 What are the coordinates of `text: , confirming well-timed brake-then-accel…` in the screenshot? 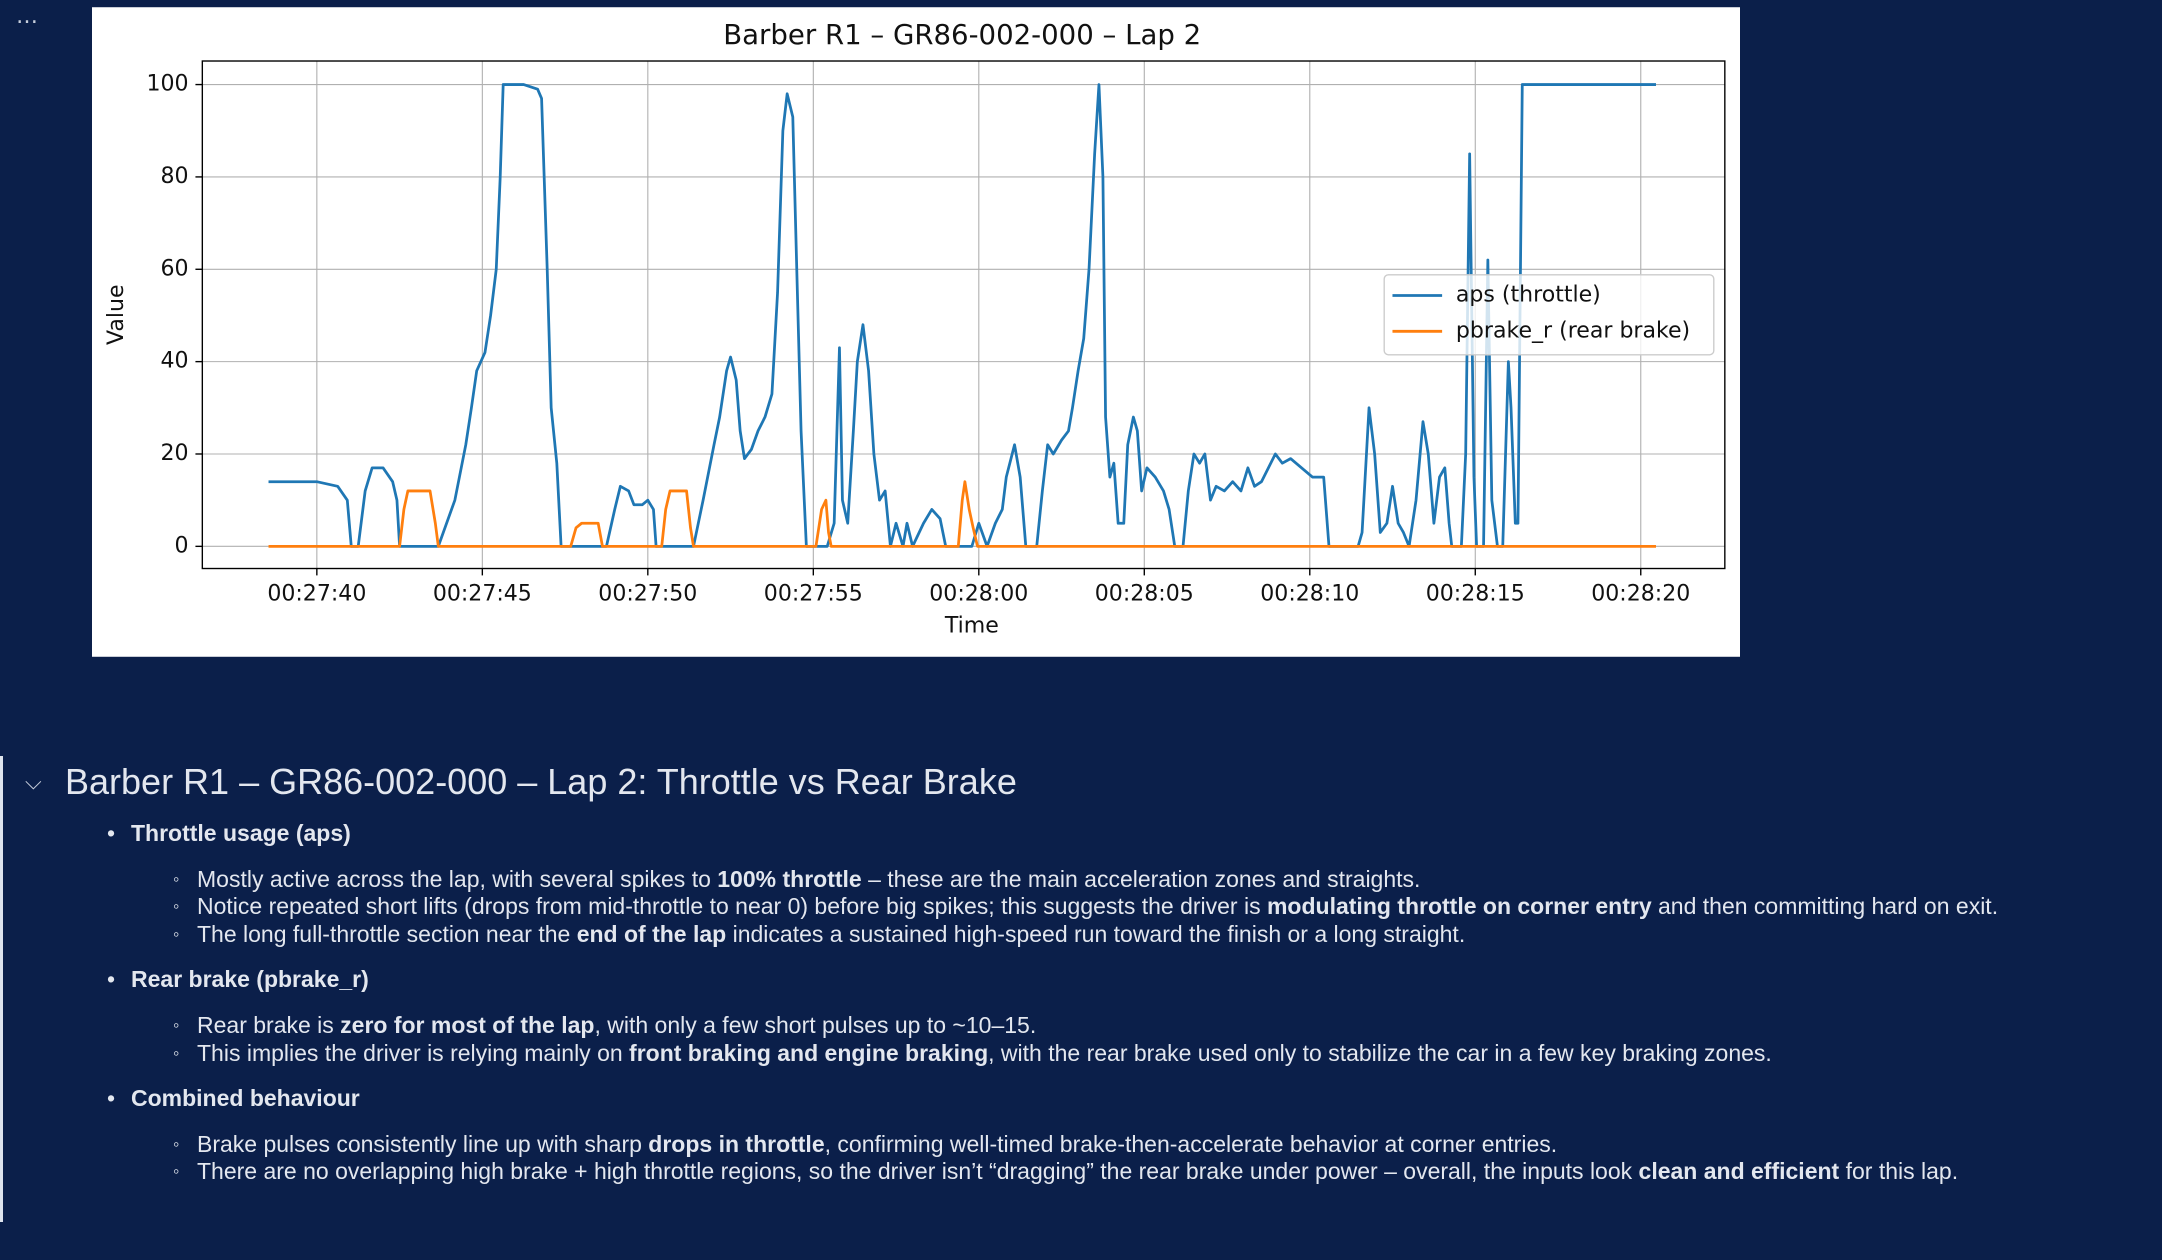 It's located at (1191, 1143).